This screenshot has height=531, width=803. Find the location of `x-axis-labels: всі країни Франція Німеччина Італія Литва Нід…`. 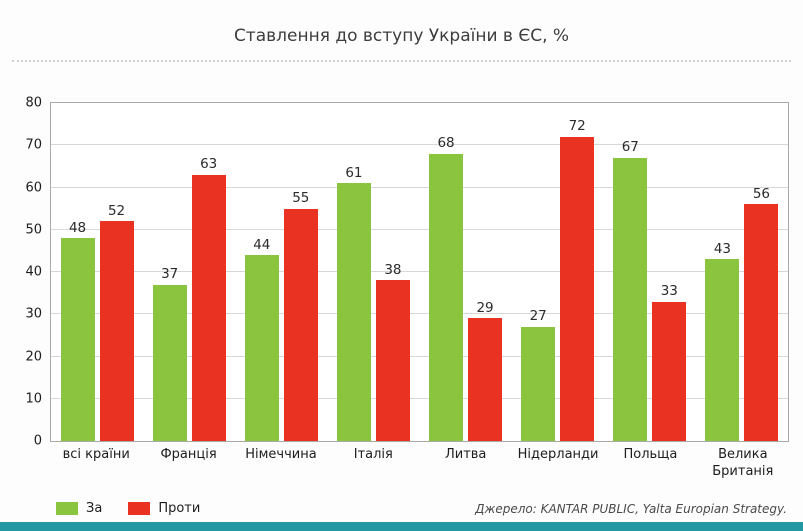

x-axis-labels: всі країни Франція Німеччина Італія Литва Нід… is located at coordinates (419, 464).